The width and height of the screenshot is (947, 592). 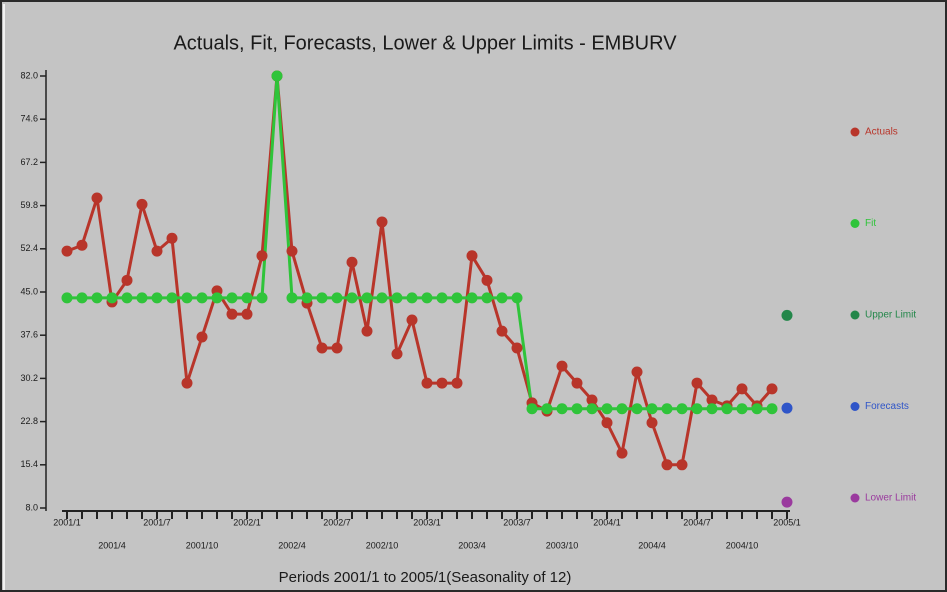 What do you see at coordinates (29, 421) in the screenshot?
I see `y-tick-label: 22.8` at bounding box center [29, 421].